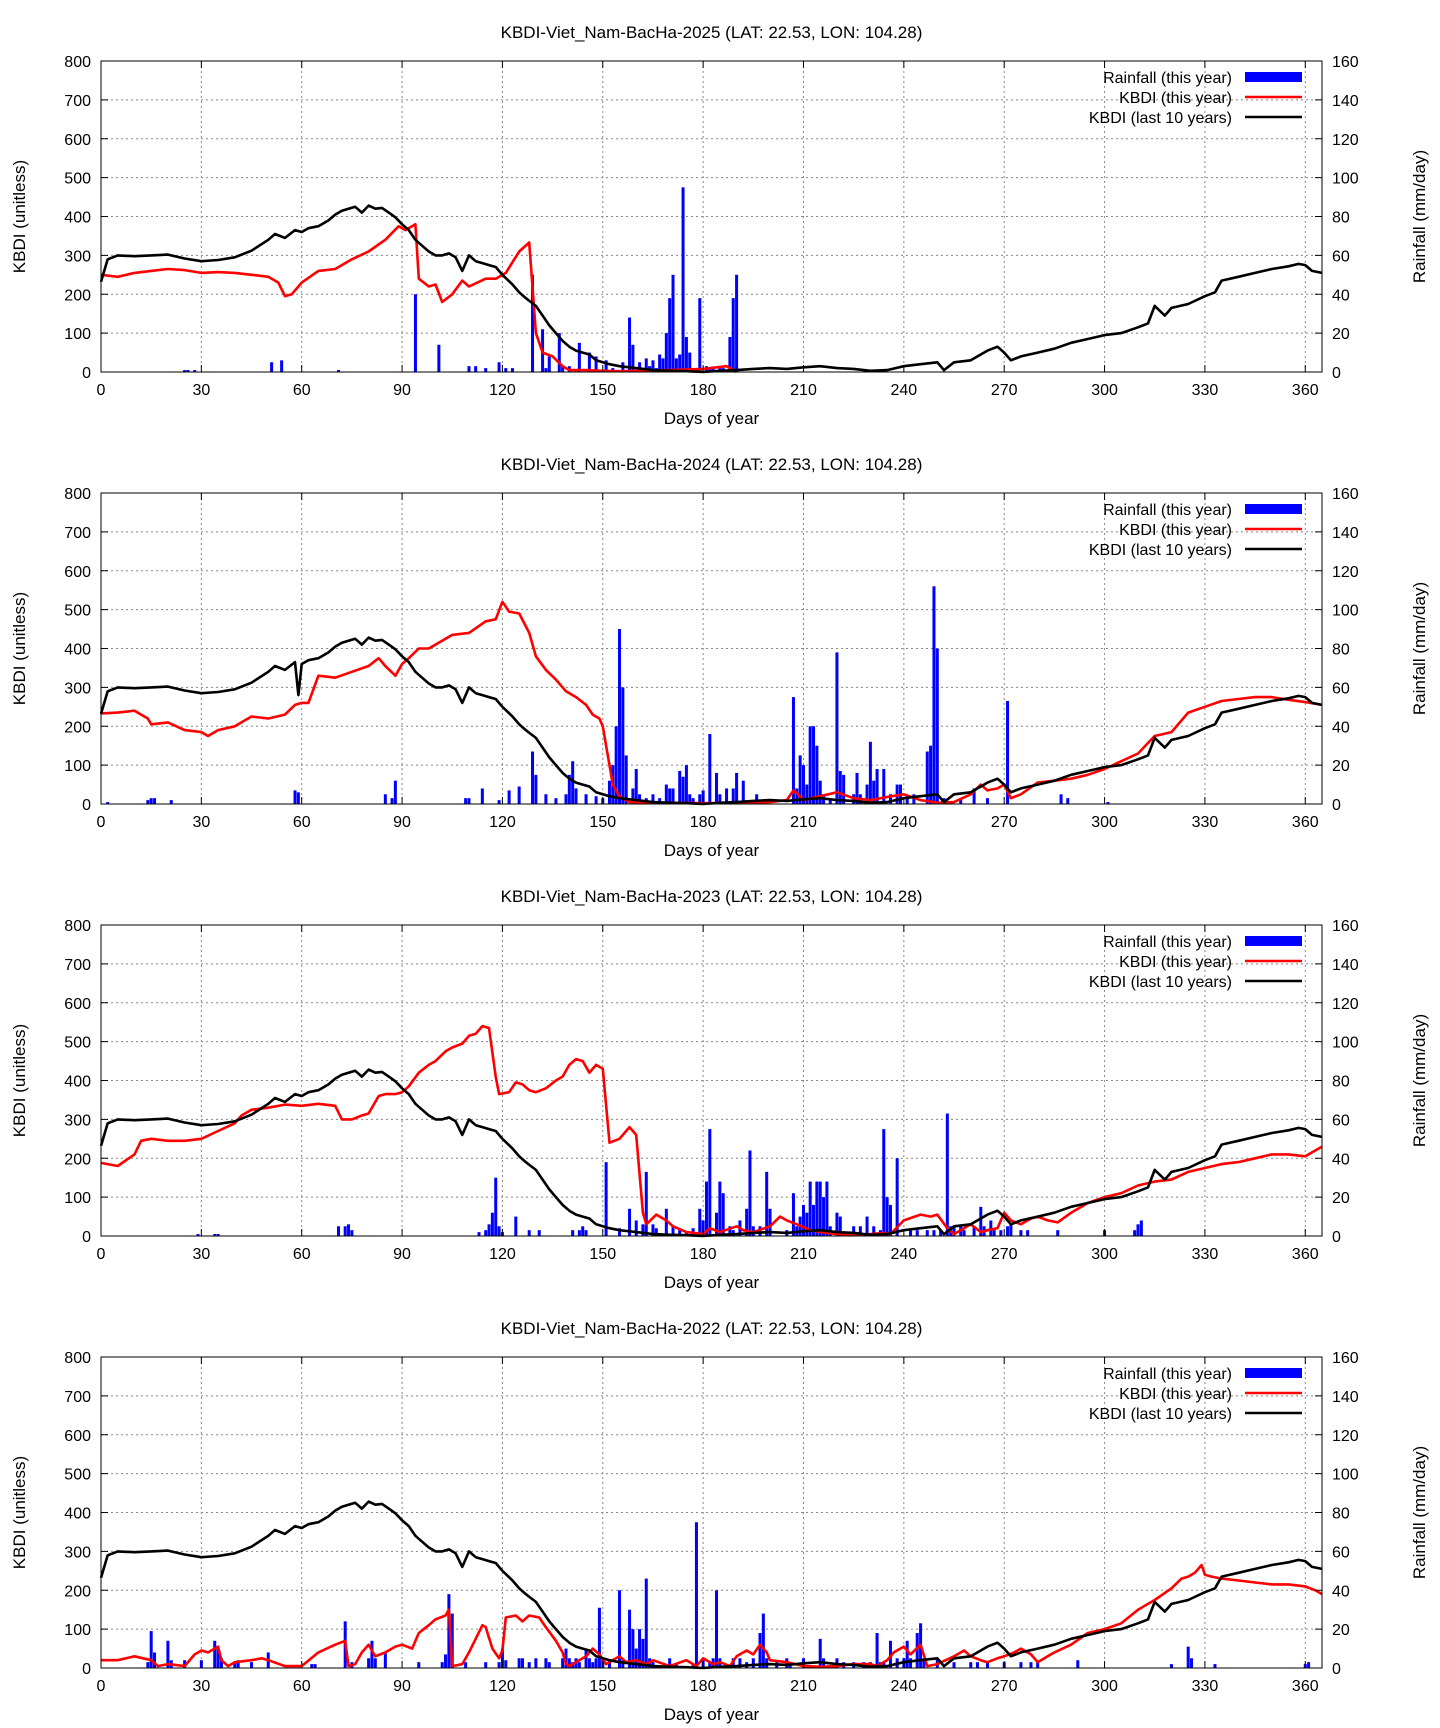  Describe the element at coordinates (1341, 334) in the screenshot. I see `y2-tick-label: 20` at that location.